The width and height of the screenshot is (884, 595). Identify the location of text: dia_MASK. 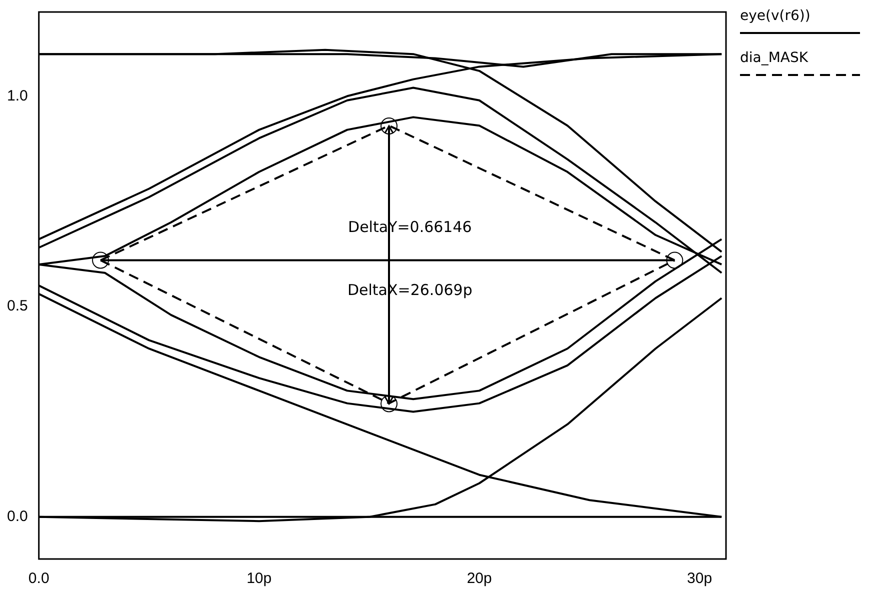
(775, 58).